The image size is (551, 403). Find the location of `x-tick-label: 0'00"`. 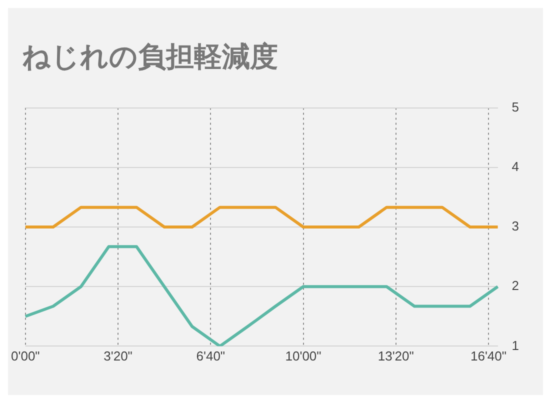

x-tick-label: 0'00" is located at coordinates (25, 356).